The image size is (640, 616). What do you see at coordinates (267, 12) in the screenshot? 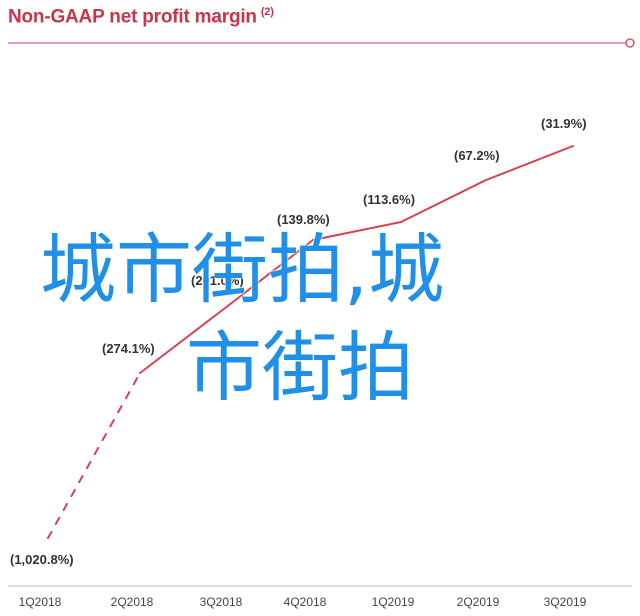
I see `chart-title-note: (2)` at bounding box center [267, 12].